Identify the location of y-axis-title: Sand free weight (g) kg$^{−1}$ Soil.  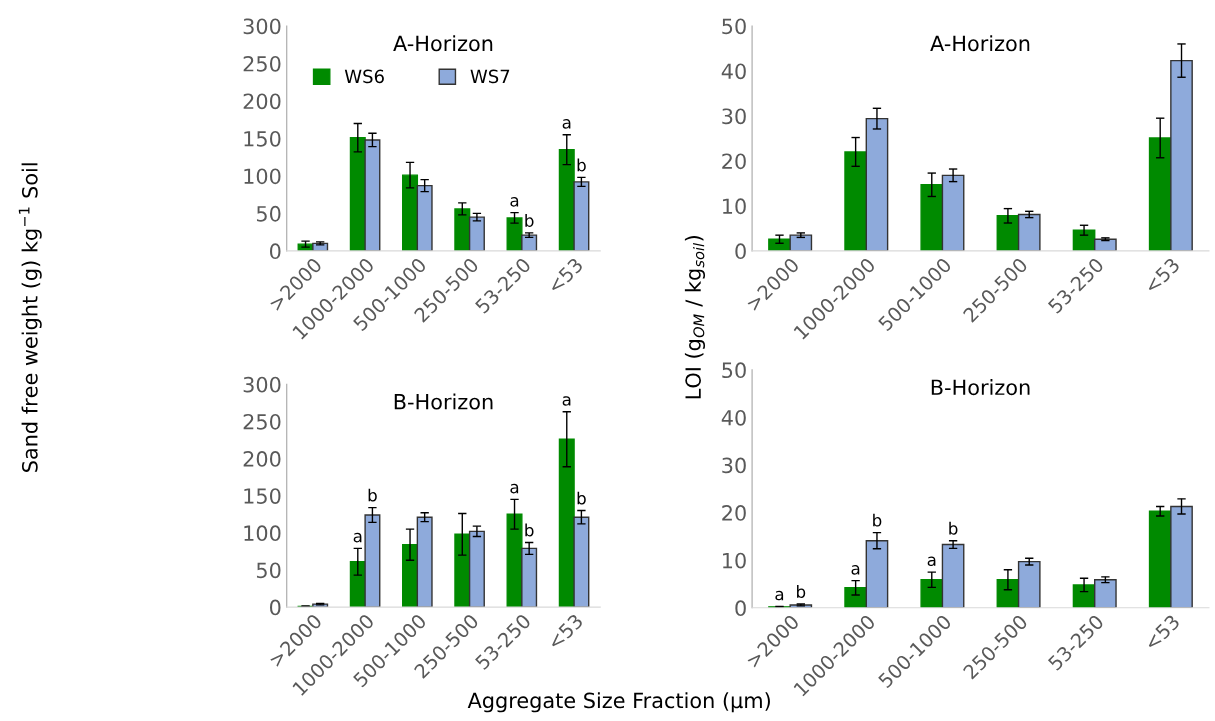
(30, 317).